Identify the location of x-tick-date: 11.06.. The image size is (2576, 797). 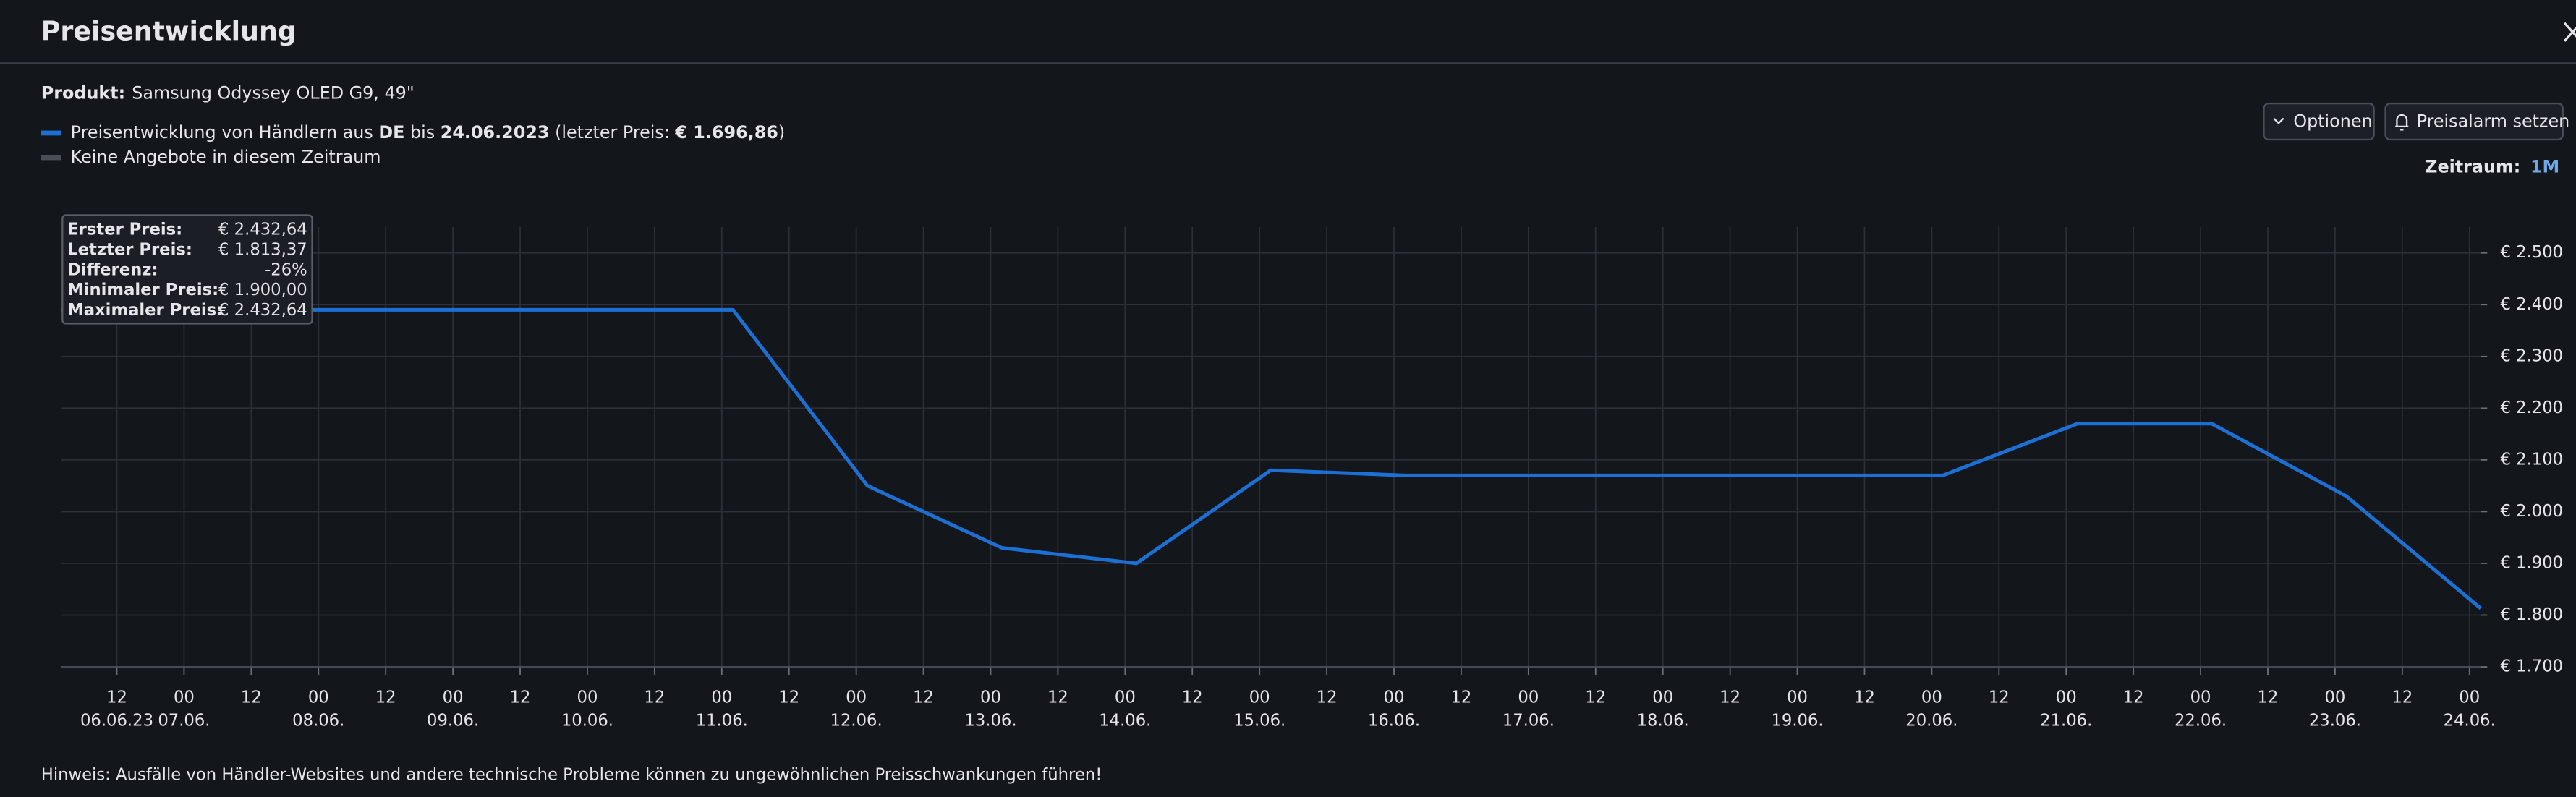
(722, 720).